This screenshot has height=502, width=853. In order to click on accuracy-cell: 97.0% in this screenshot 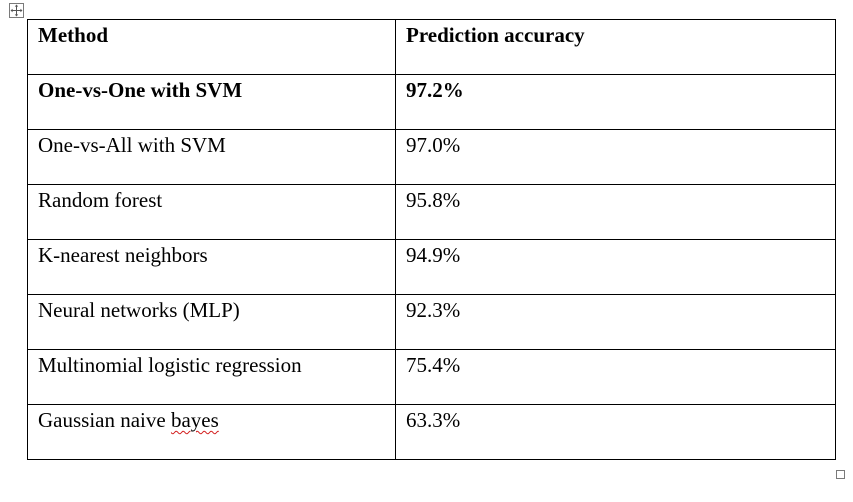, I will do `click(615, 157)`.